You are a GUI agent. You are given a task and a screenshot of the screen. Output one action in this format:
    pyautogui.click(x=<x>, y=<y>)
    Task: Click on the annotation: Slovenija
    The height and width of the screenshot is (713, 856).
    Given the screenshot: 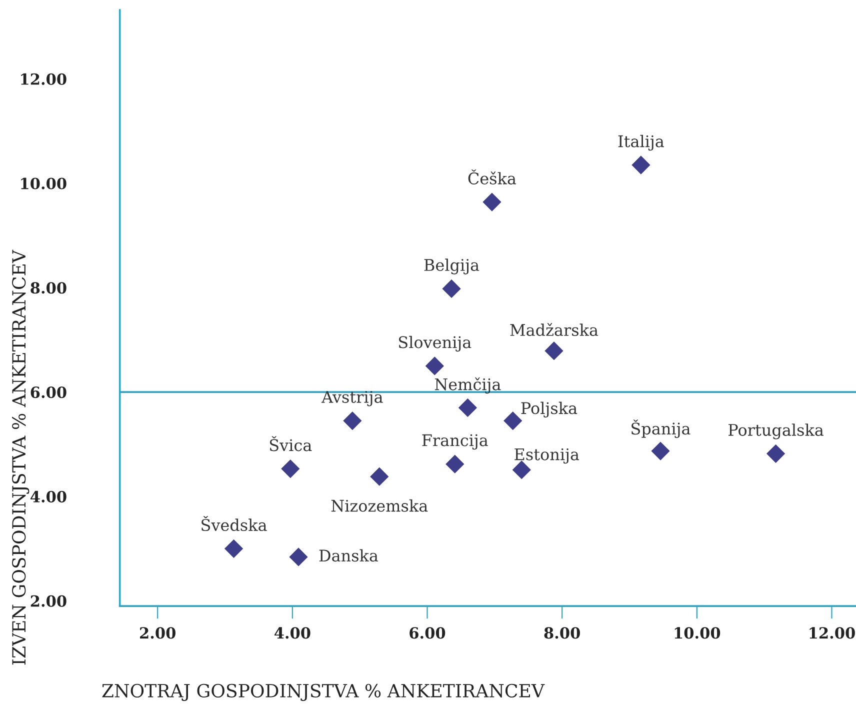 What is the action you would take?
    pyautogui.click(x=435, y=344)
    